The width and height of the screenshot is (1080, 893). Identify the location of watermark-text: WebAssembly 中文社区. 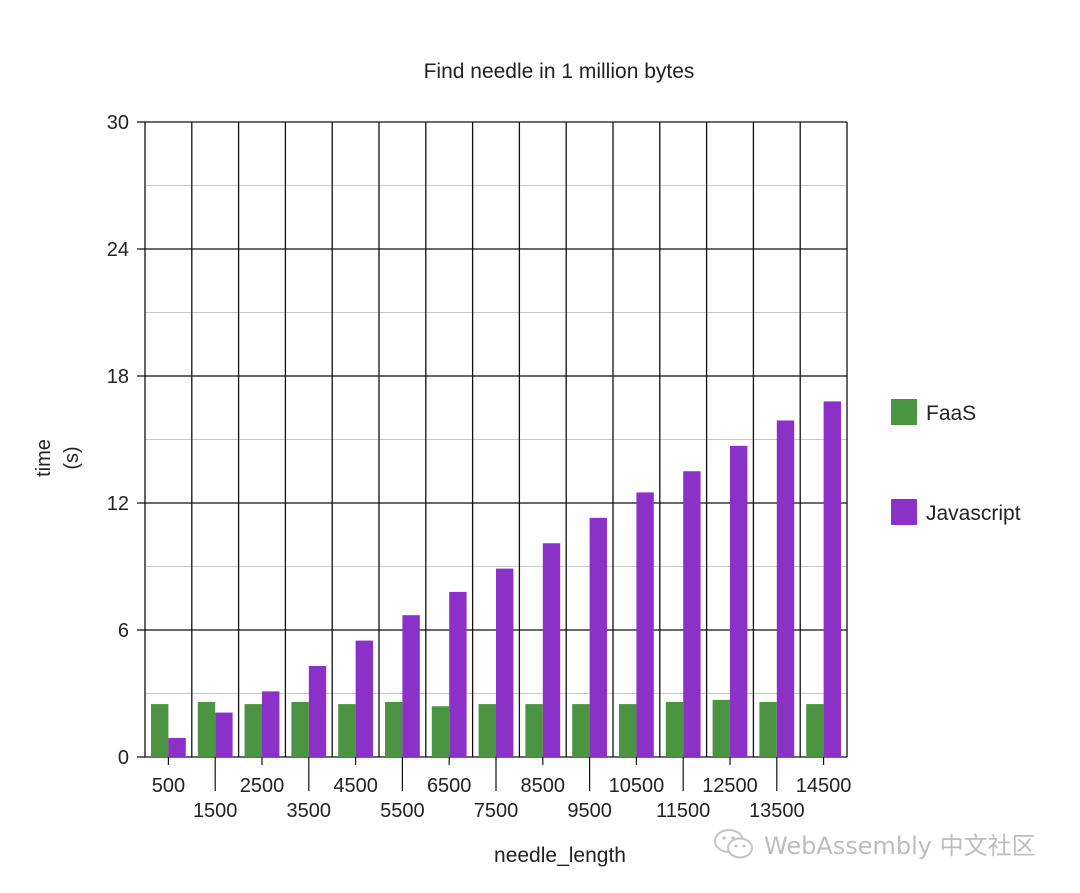
(900, 846).